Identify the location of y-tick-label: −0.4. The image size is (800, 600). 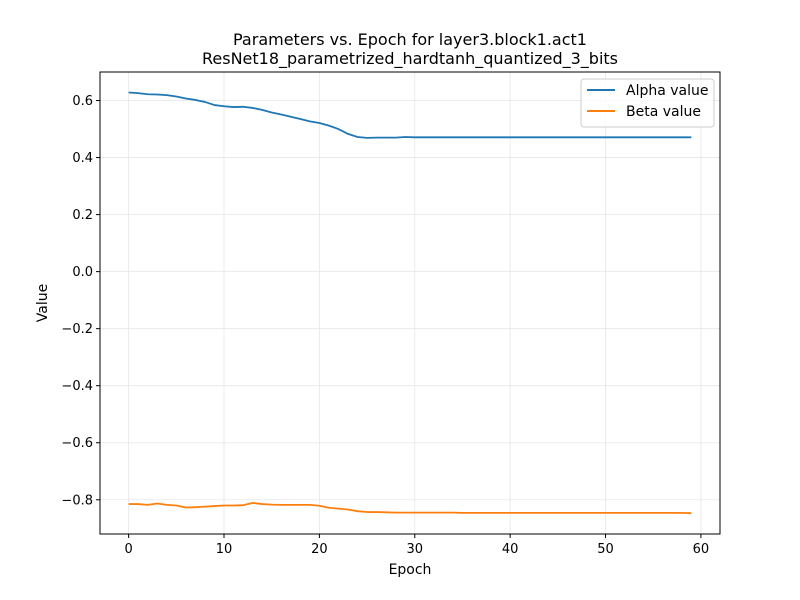
(77, 386).